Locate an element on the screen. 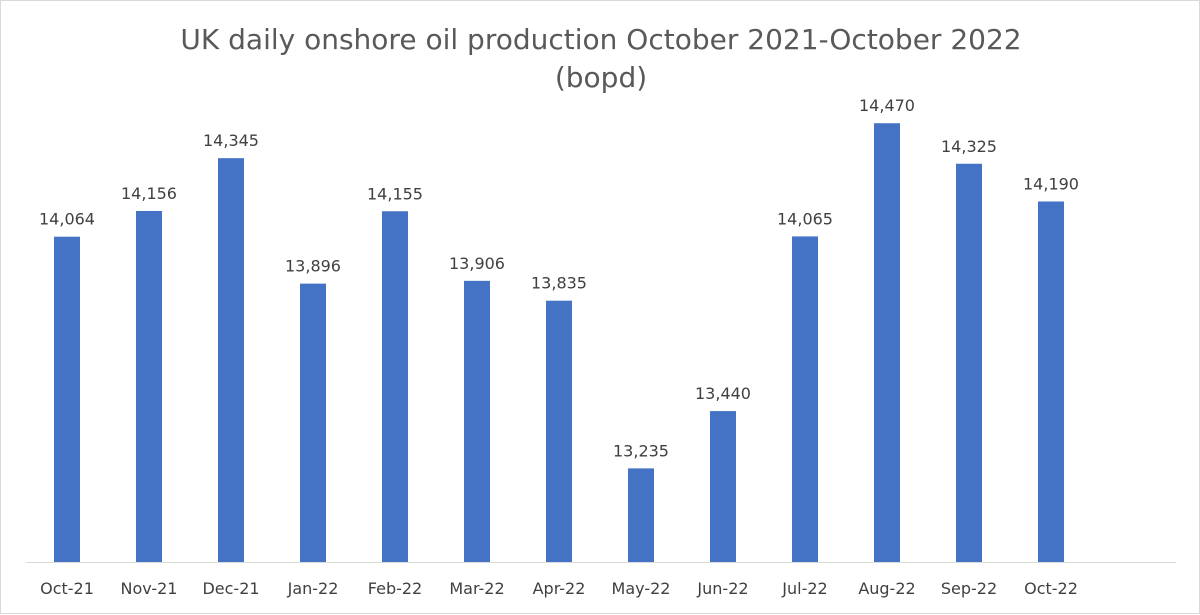 The width and height of the screenshot is (1200, 615). data-label-Sep-22: 14,325 is located at coordinates (969, 146).